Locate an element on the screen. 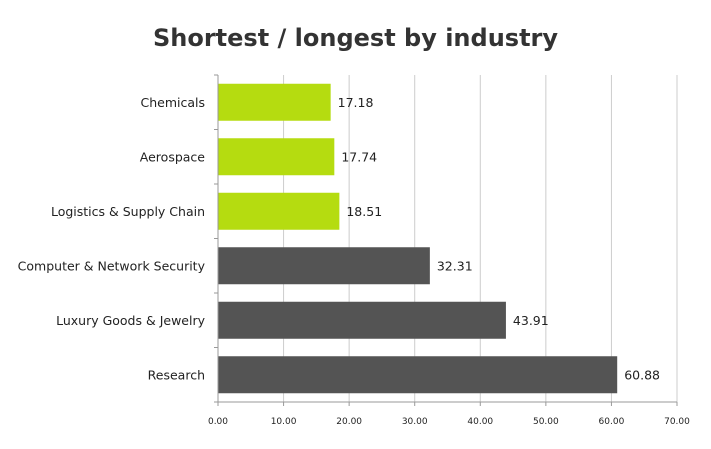 Image resolution: width=711 pixels, height=449 pixels. value-label: 18.51 is located at coordinates (364, 211).